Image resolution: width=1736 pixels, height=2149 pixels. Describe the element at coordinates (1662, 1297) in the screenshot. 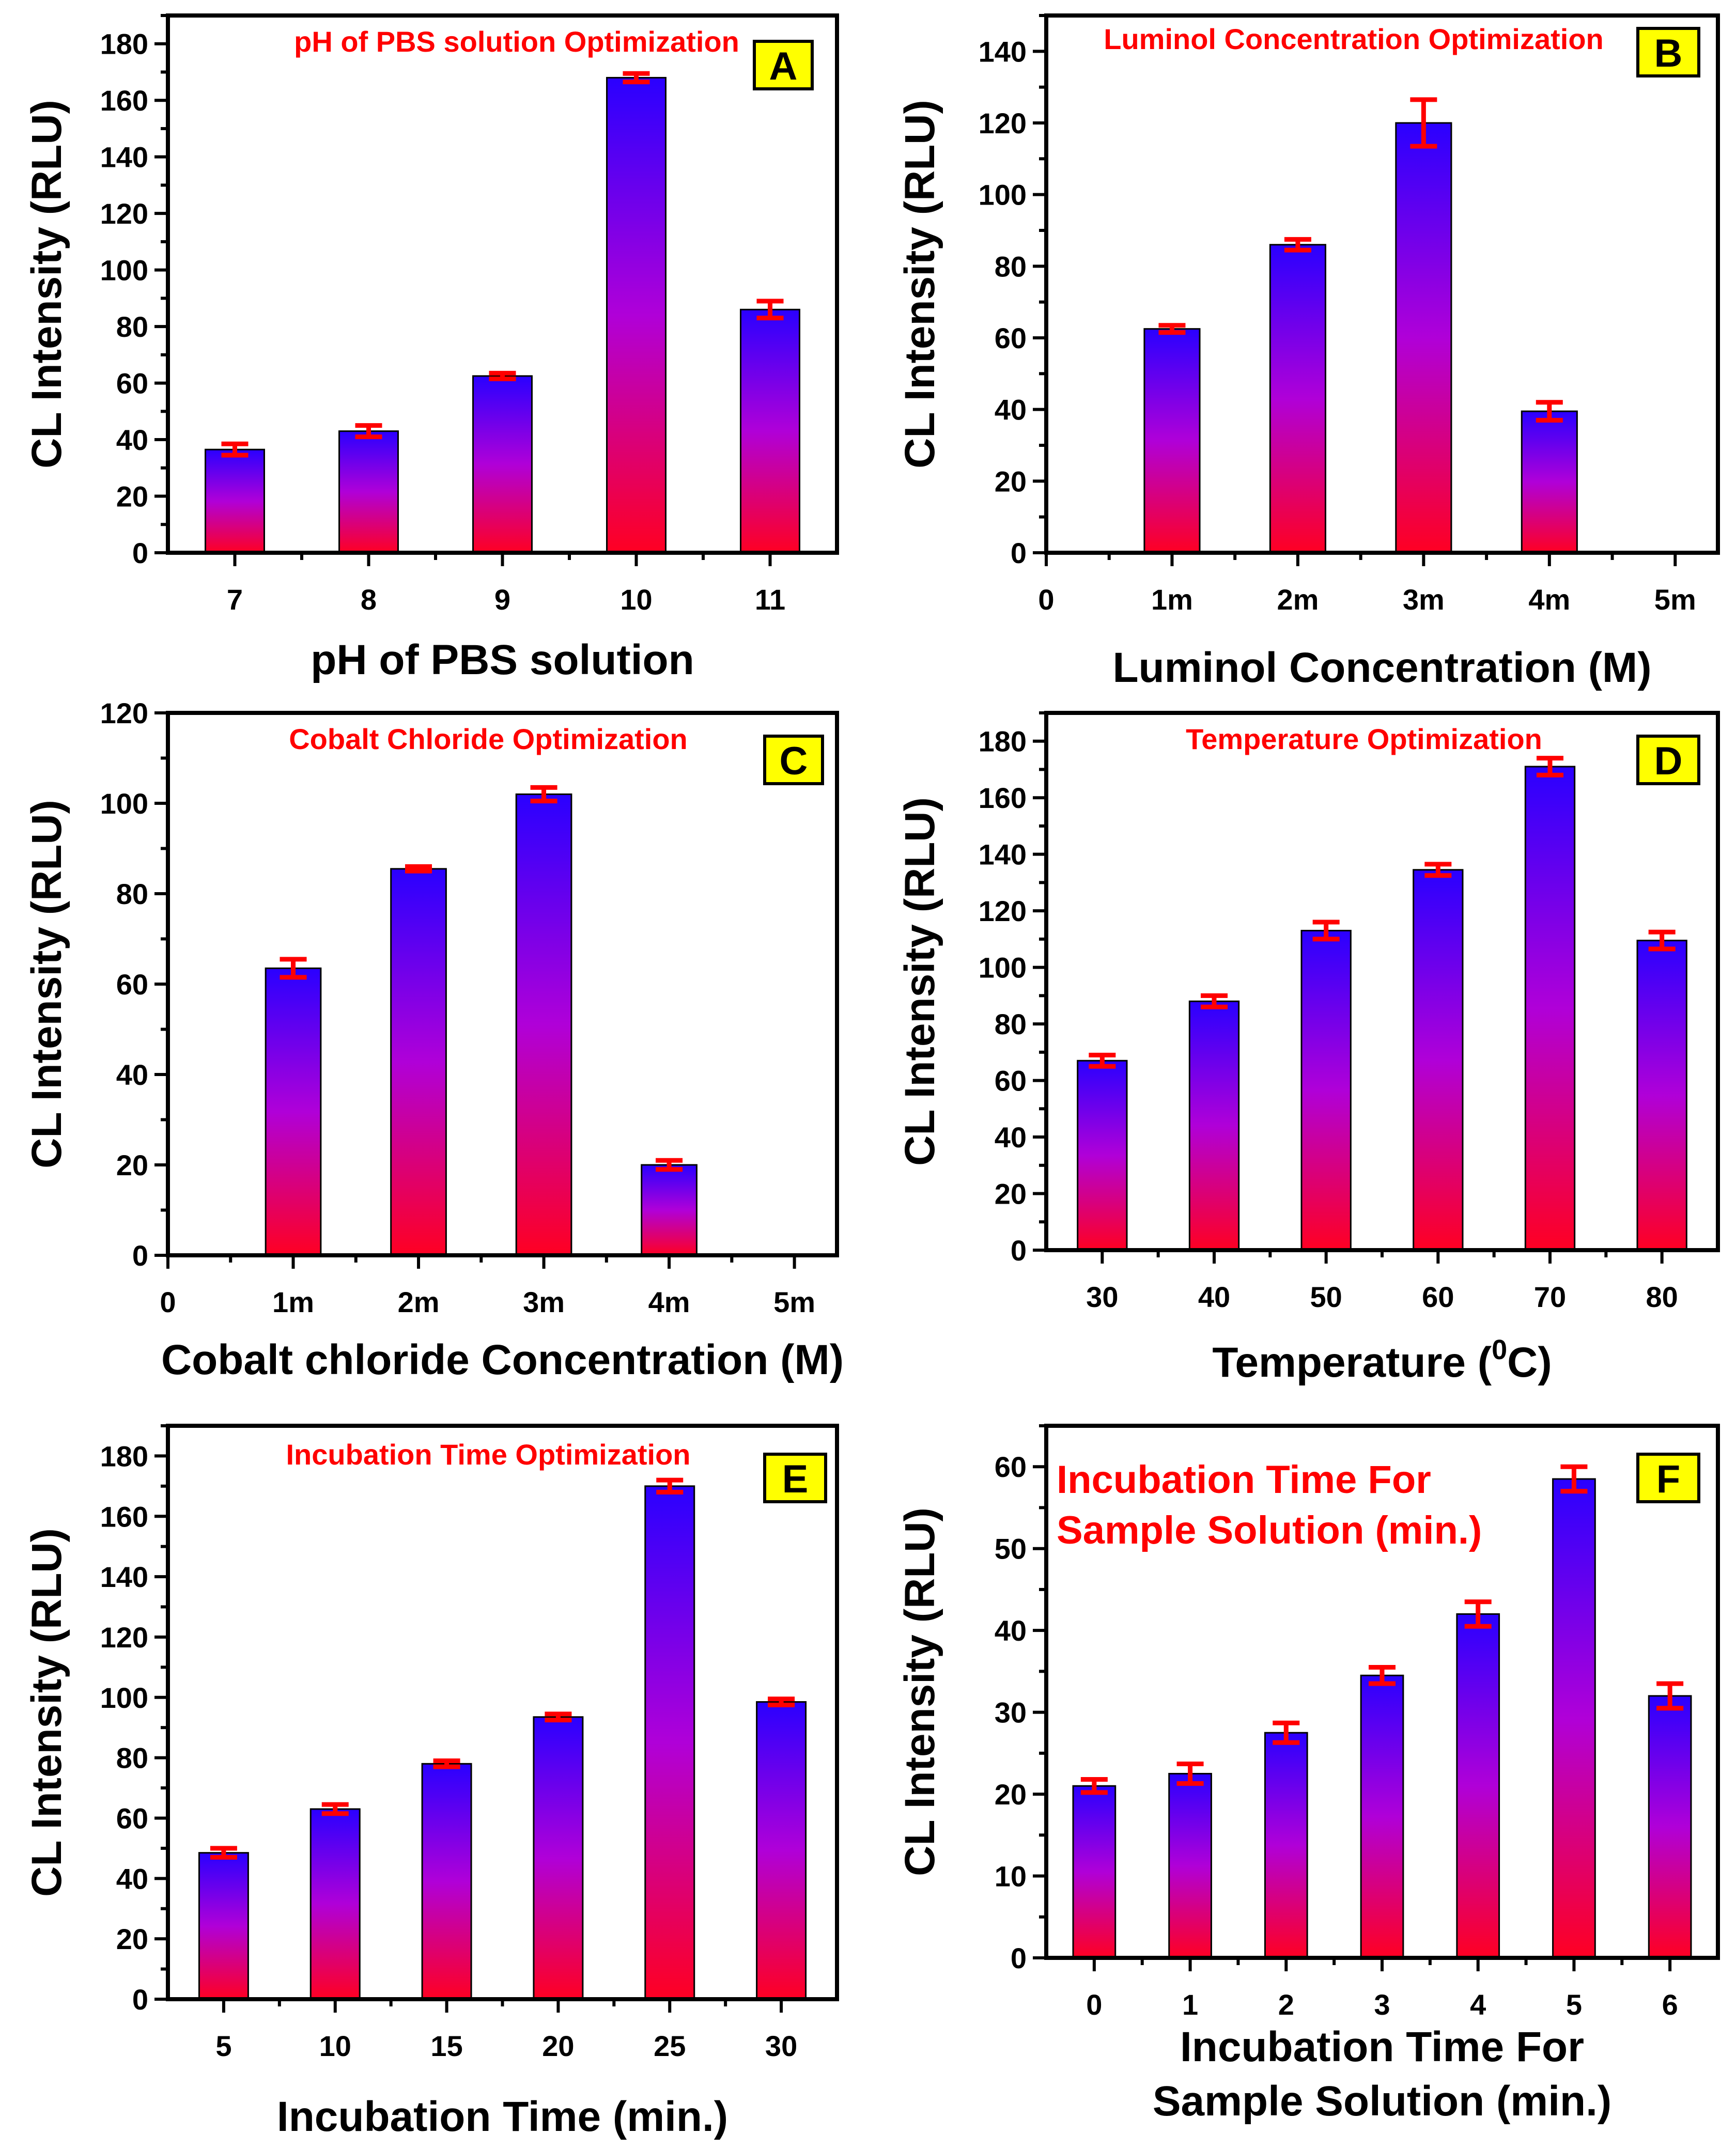

I see `x-tick-label: 80` at that location.